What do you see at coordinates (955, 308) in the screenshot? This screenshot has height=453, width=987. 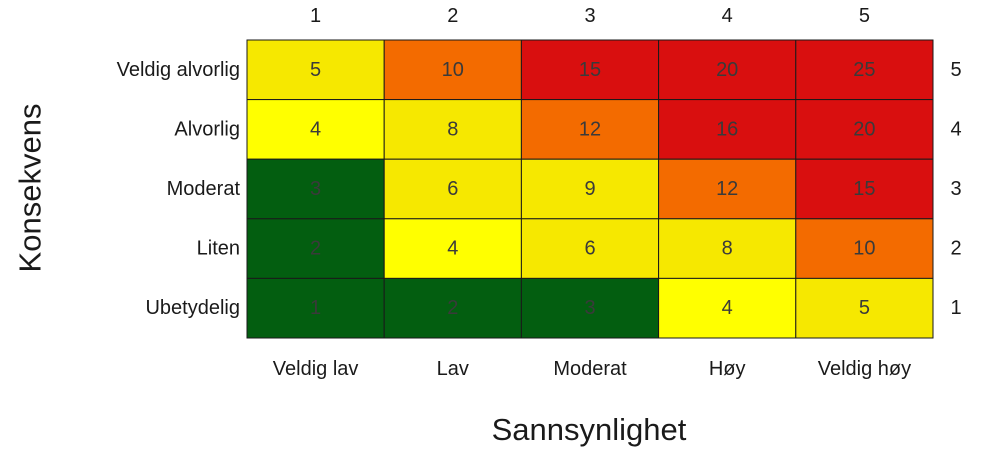 I see `right-axis-number: 1` at bounding box center [955, 308].